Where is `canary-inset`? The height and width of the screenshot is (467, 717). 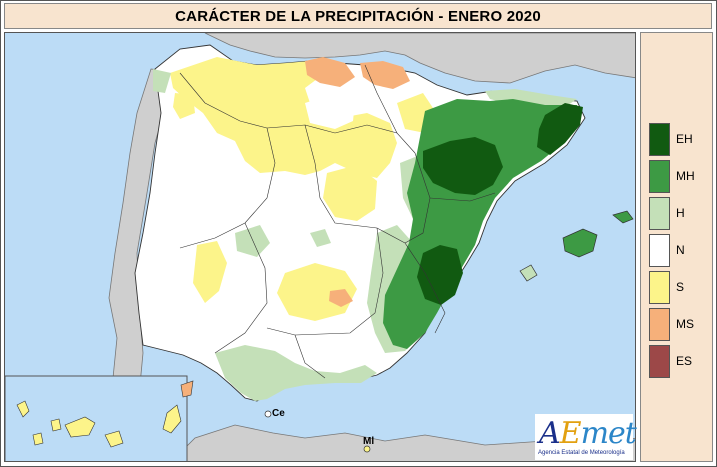
canary-inset is located at coordinates (96, 418).